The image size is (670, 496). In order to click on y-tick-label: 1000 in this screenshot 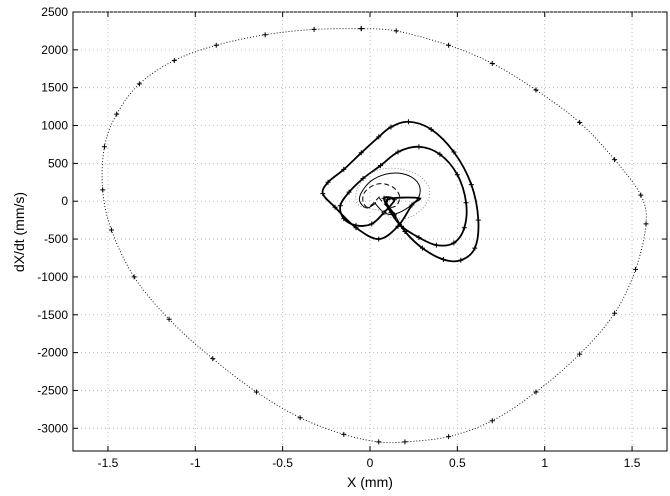, I will do `click(54, 126)`.